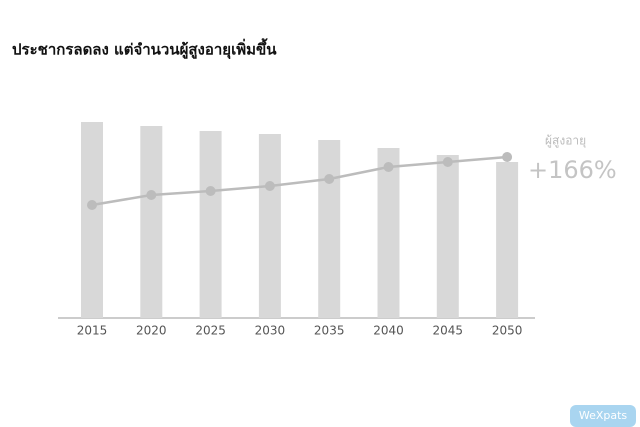  I want to click on watermark-badge, so click(603, 416).